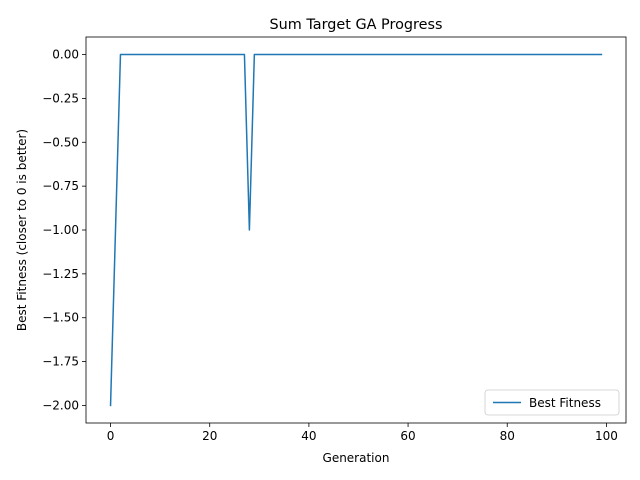  I want to click on y-tick-label: −0.25, so click(60, 98).